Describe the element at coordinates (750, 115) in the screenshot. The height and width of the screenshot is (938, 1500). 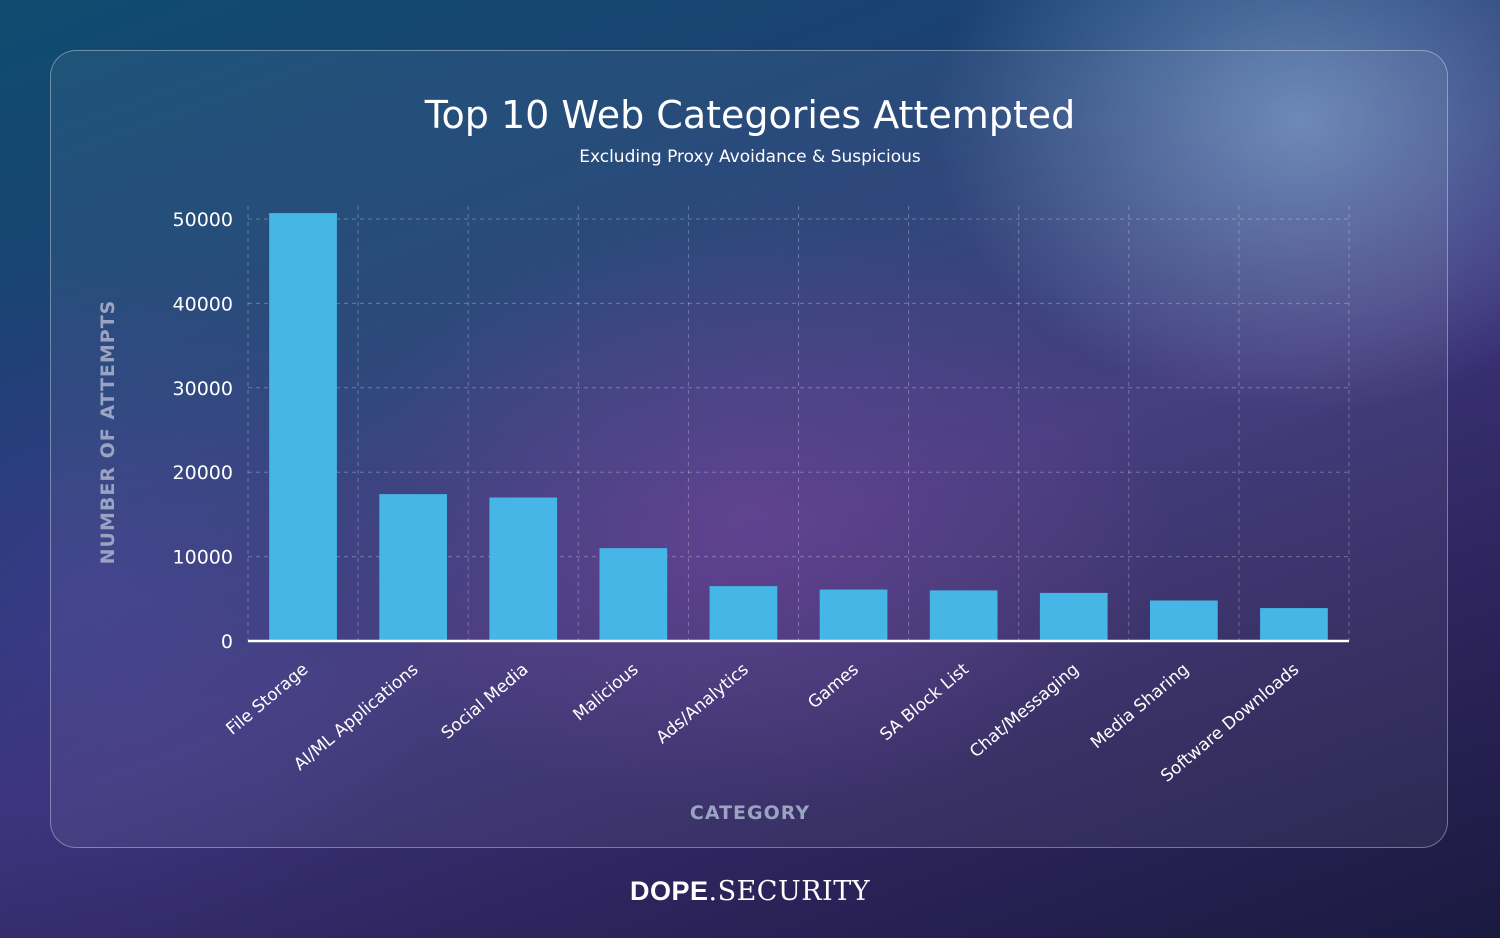
I see `chart-title: Top 10 Web Categories Attempted` at that location.